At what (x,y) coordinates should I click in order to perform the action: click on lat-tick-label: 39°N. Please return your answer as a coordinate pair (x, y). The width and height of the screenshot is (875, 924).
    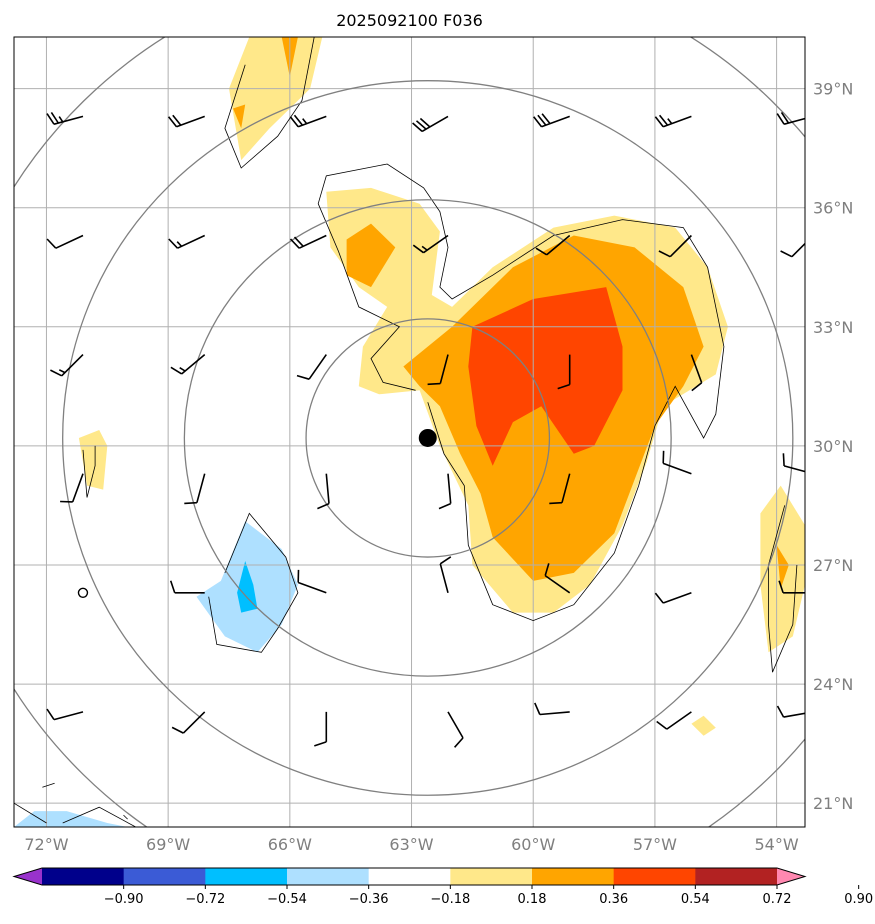
    Looking at the image, I should click on (833, 89).